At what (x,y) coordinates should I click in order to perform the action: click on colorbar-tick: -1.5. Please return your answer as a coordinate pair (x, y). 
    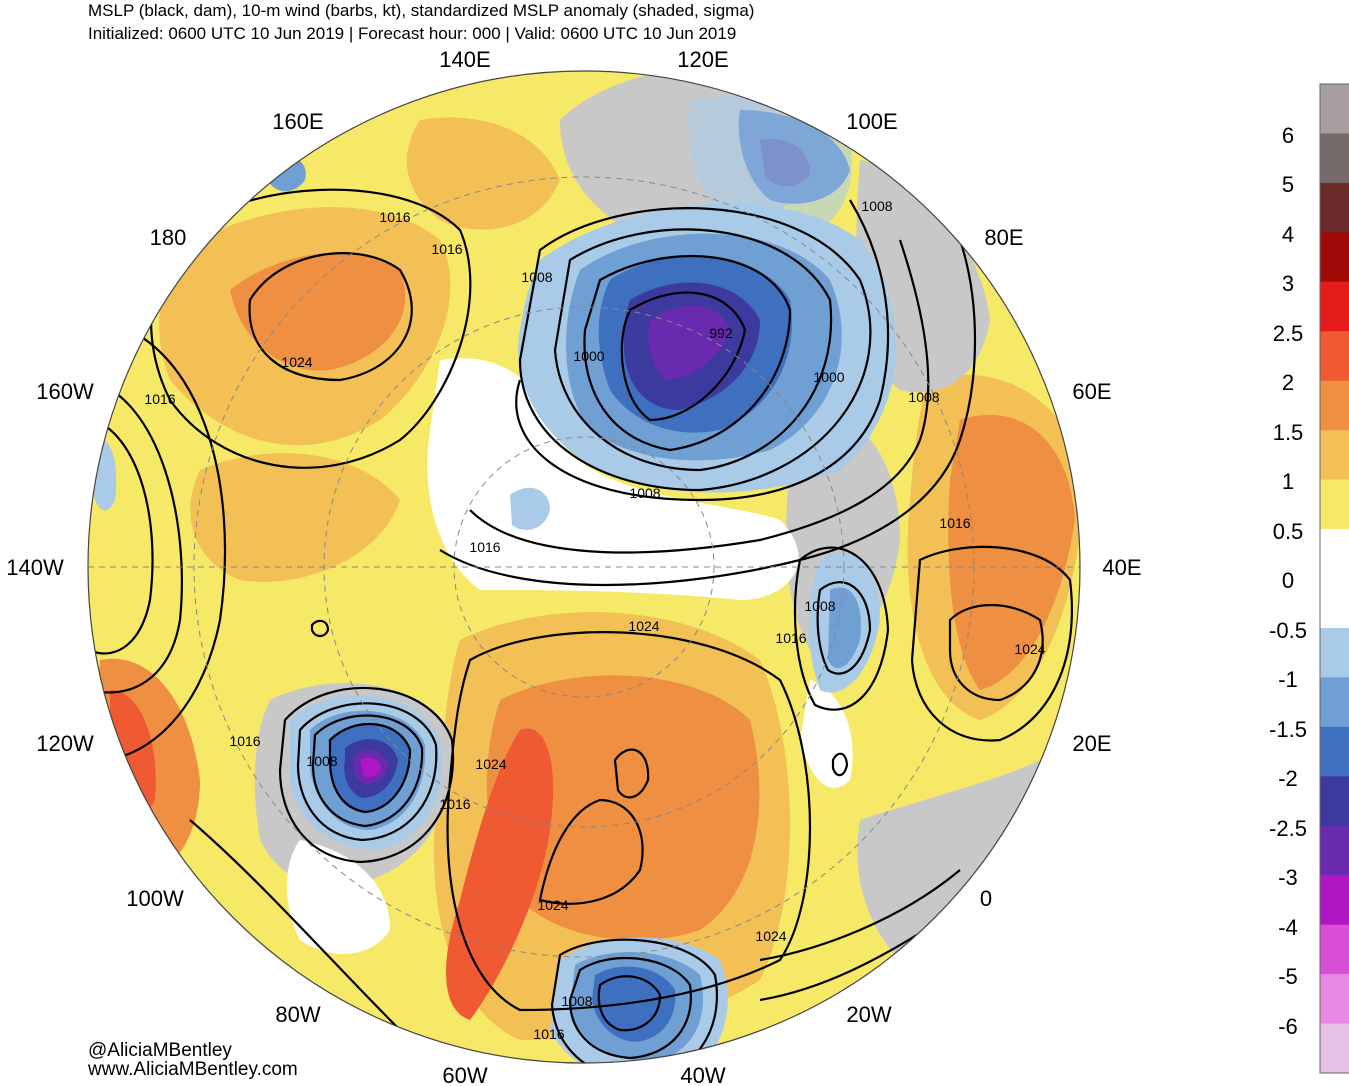
    Looking at the image, I should click on (1288, 729).